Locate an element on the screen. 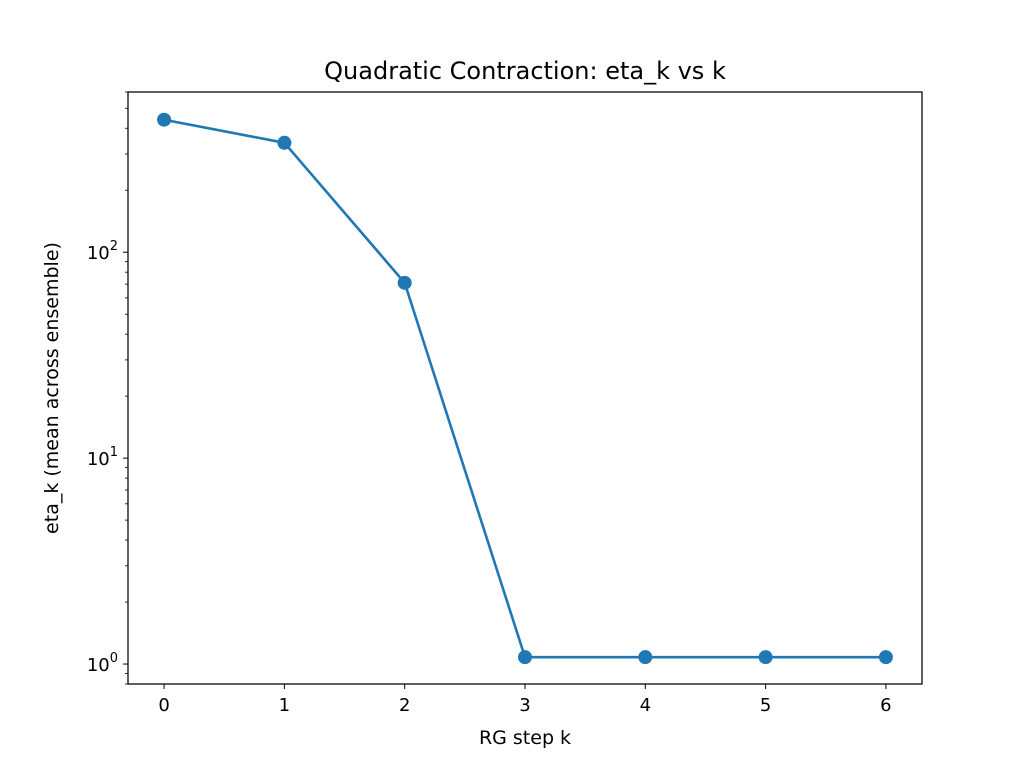 Image resolution: width=1024 pixels, height=772 pixels. x-tick-label: 4 is located at coordinates (645, 705).